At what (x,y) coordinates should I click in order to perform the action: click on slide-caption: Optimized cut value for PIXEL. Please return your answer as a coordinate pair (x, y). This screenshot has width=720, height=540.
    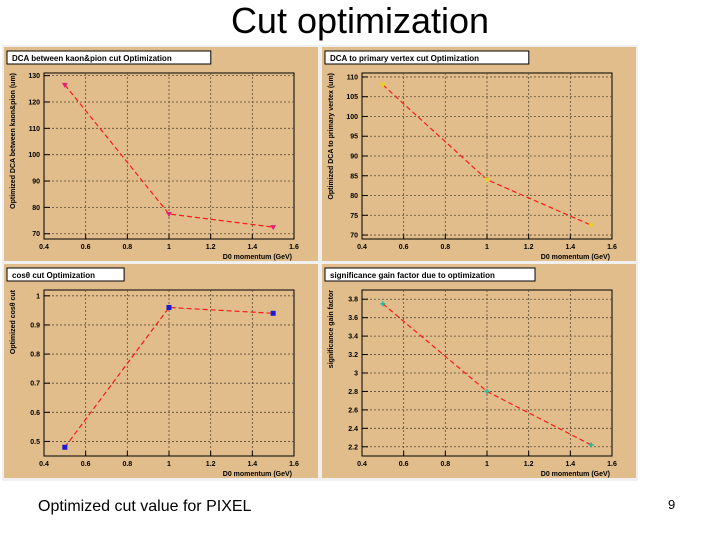
    Looking at the image, I should click on (145, 506).